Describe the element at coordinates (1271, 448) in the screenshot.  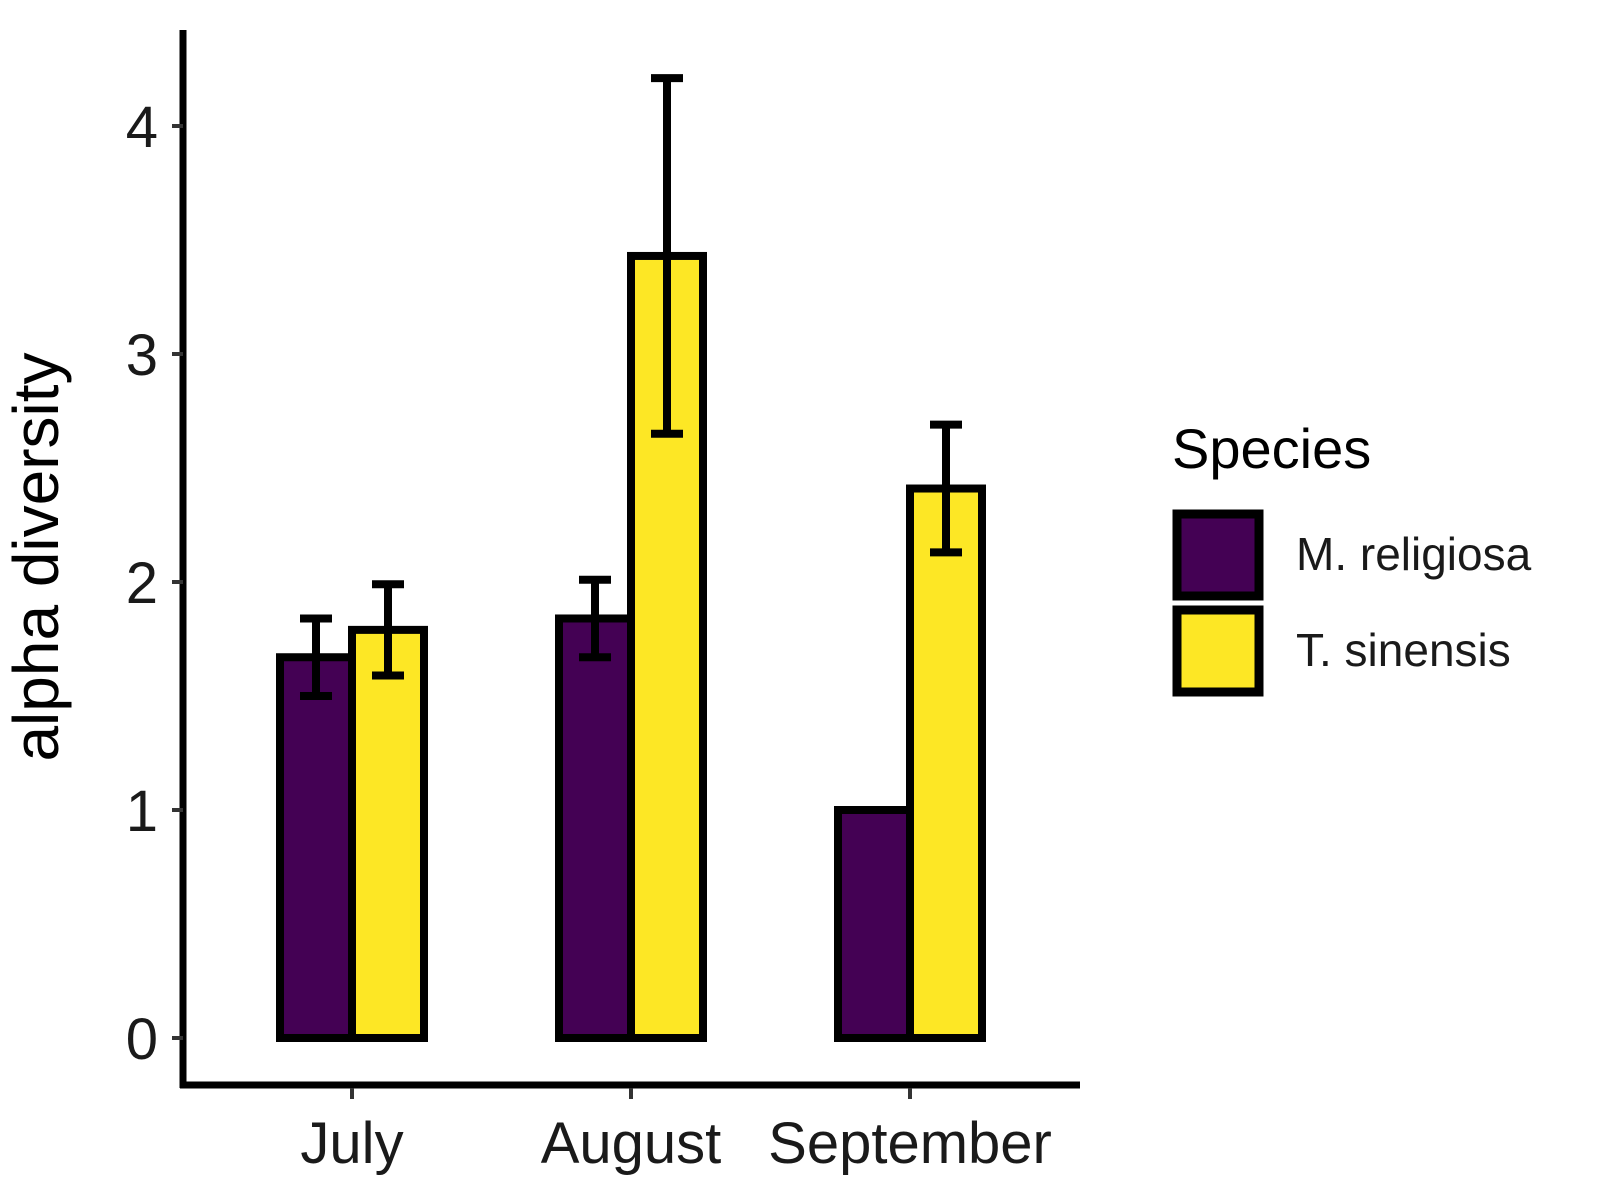
I see `legend-title: Species` at that location.